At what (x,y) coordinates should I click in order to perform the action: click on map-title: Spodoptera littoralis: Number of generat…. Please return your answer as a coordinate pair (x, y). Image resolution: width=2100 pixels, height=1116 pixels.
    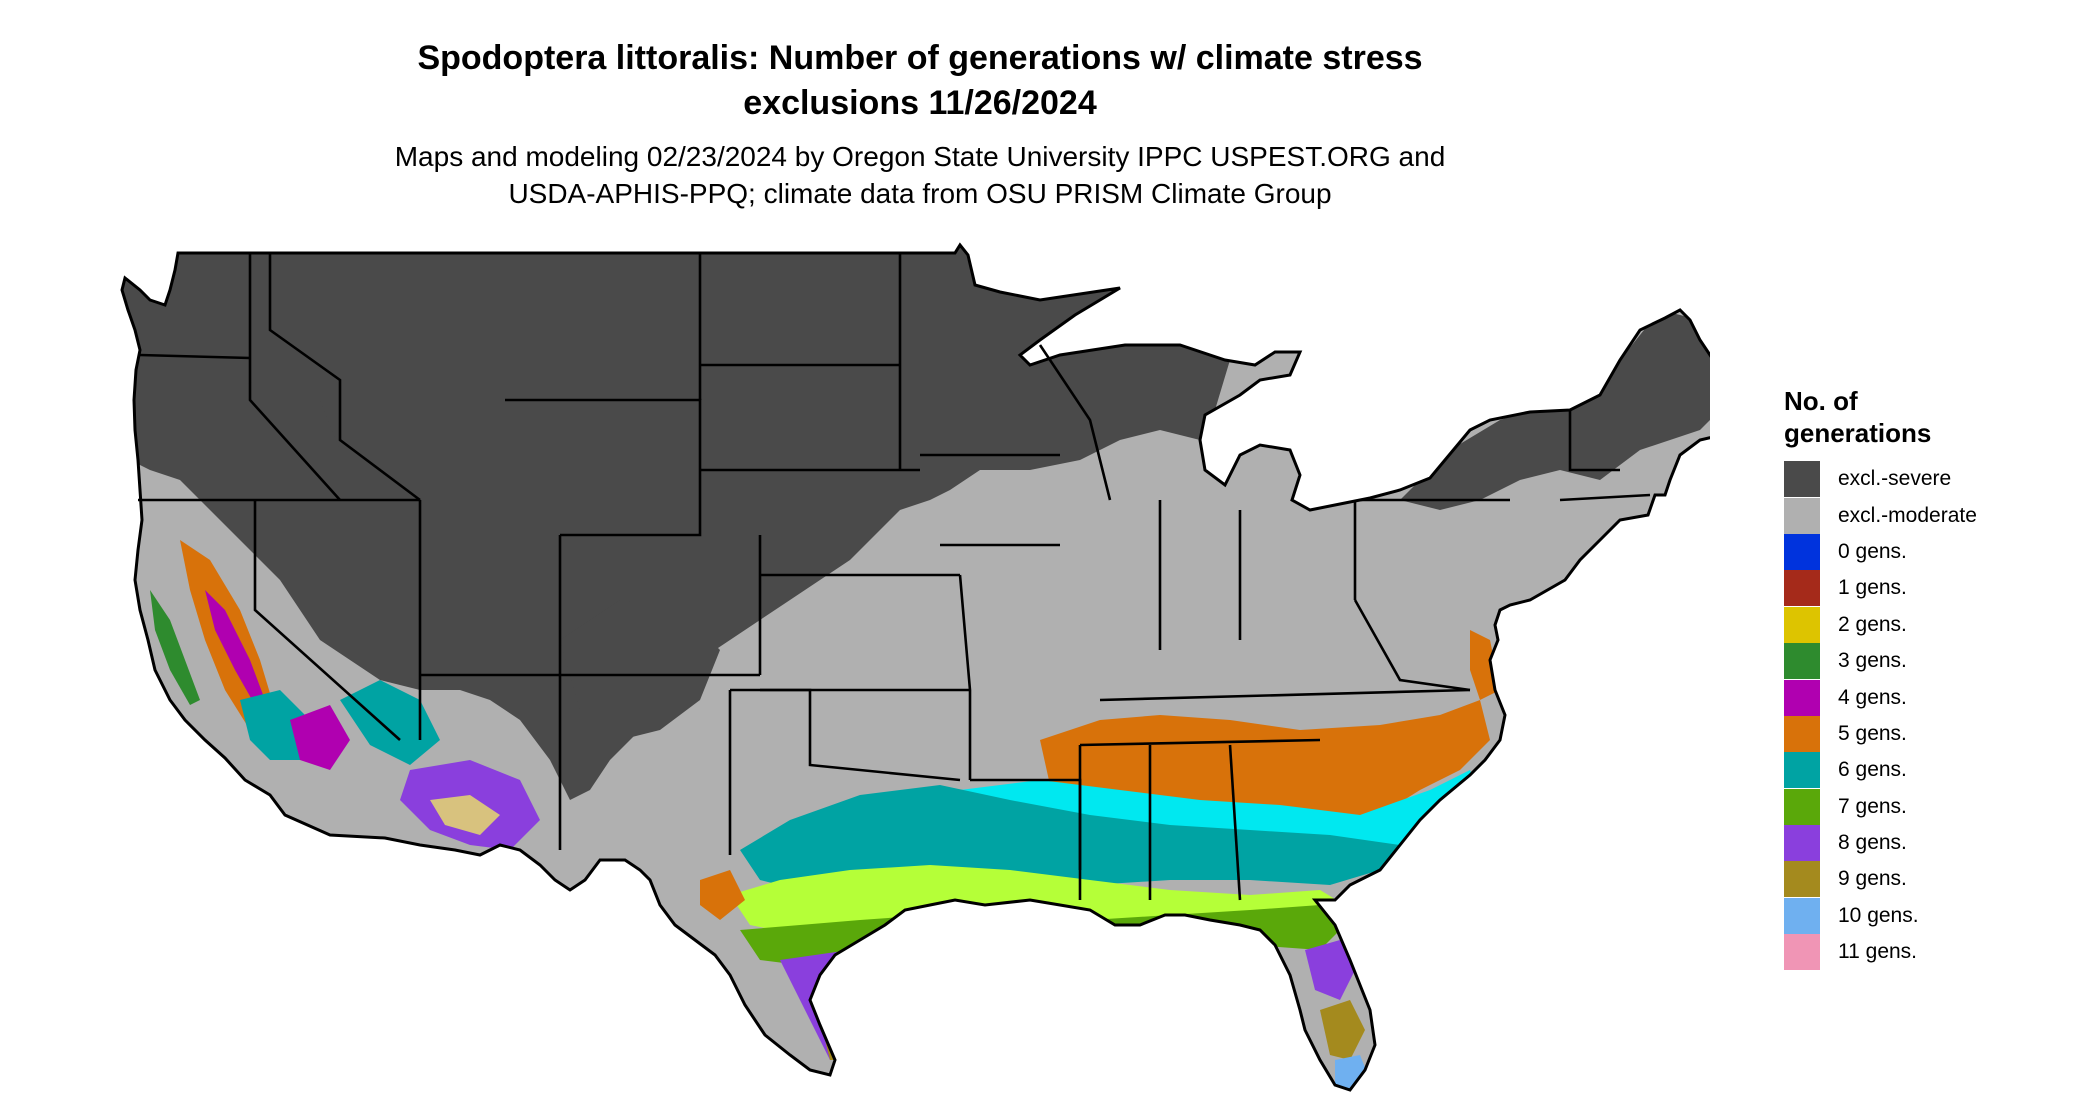
    Looking at the image, I should click on (920, 81).